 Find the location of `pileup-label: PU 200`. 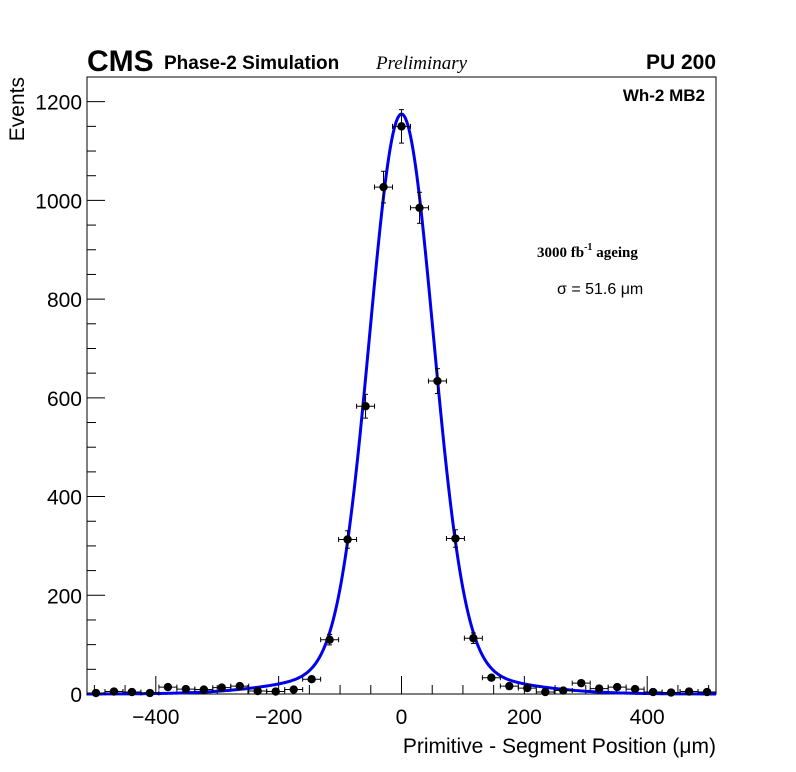

pileup-label: PU 200 is located at coordinates (681, 62).